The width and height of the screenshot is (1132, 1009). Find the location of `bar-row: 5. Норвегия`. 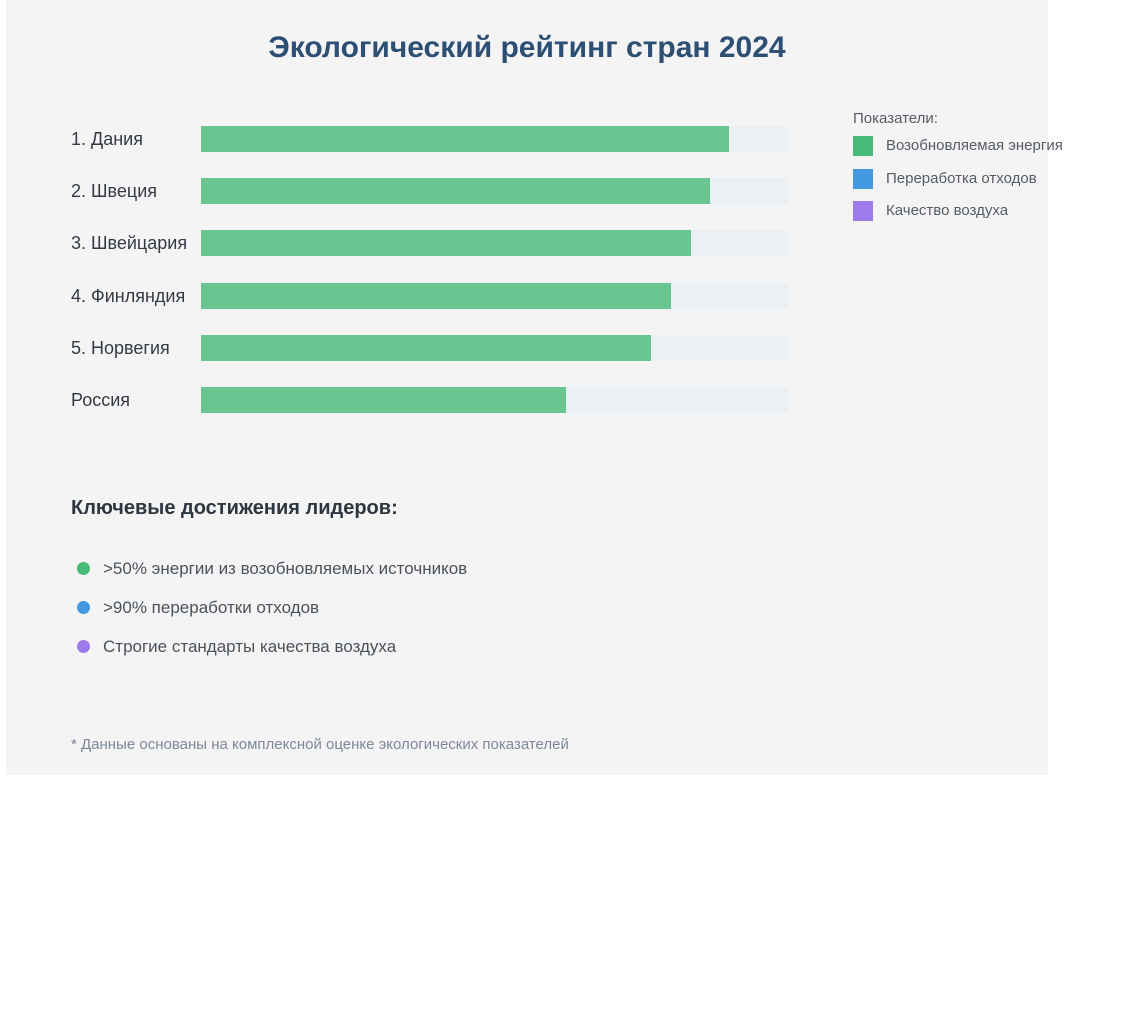

bar-row: 5. Норвегия is located at coordinates (431, 348).